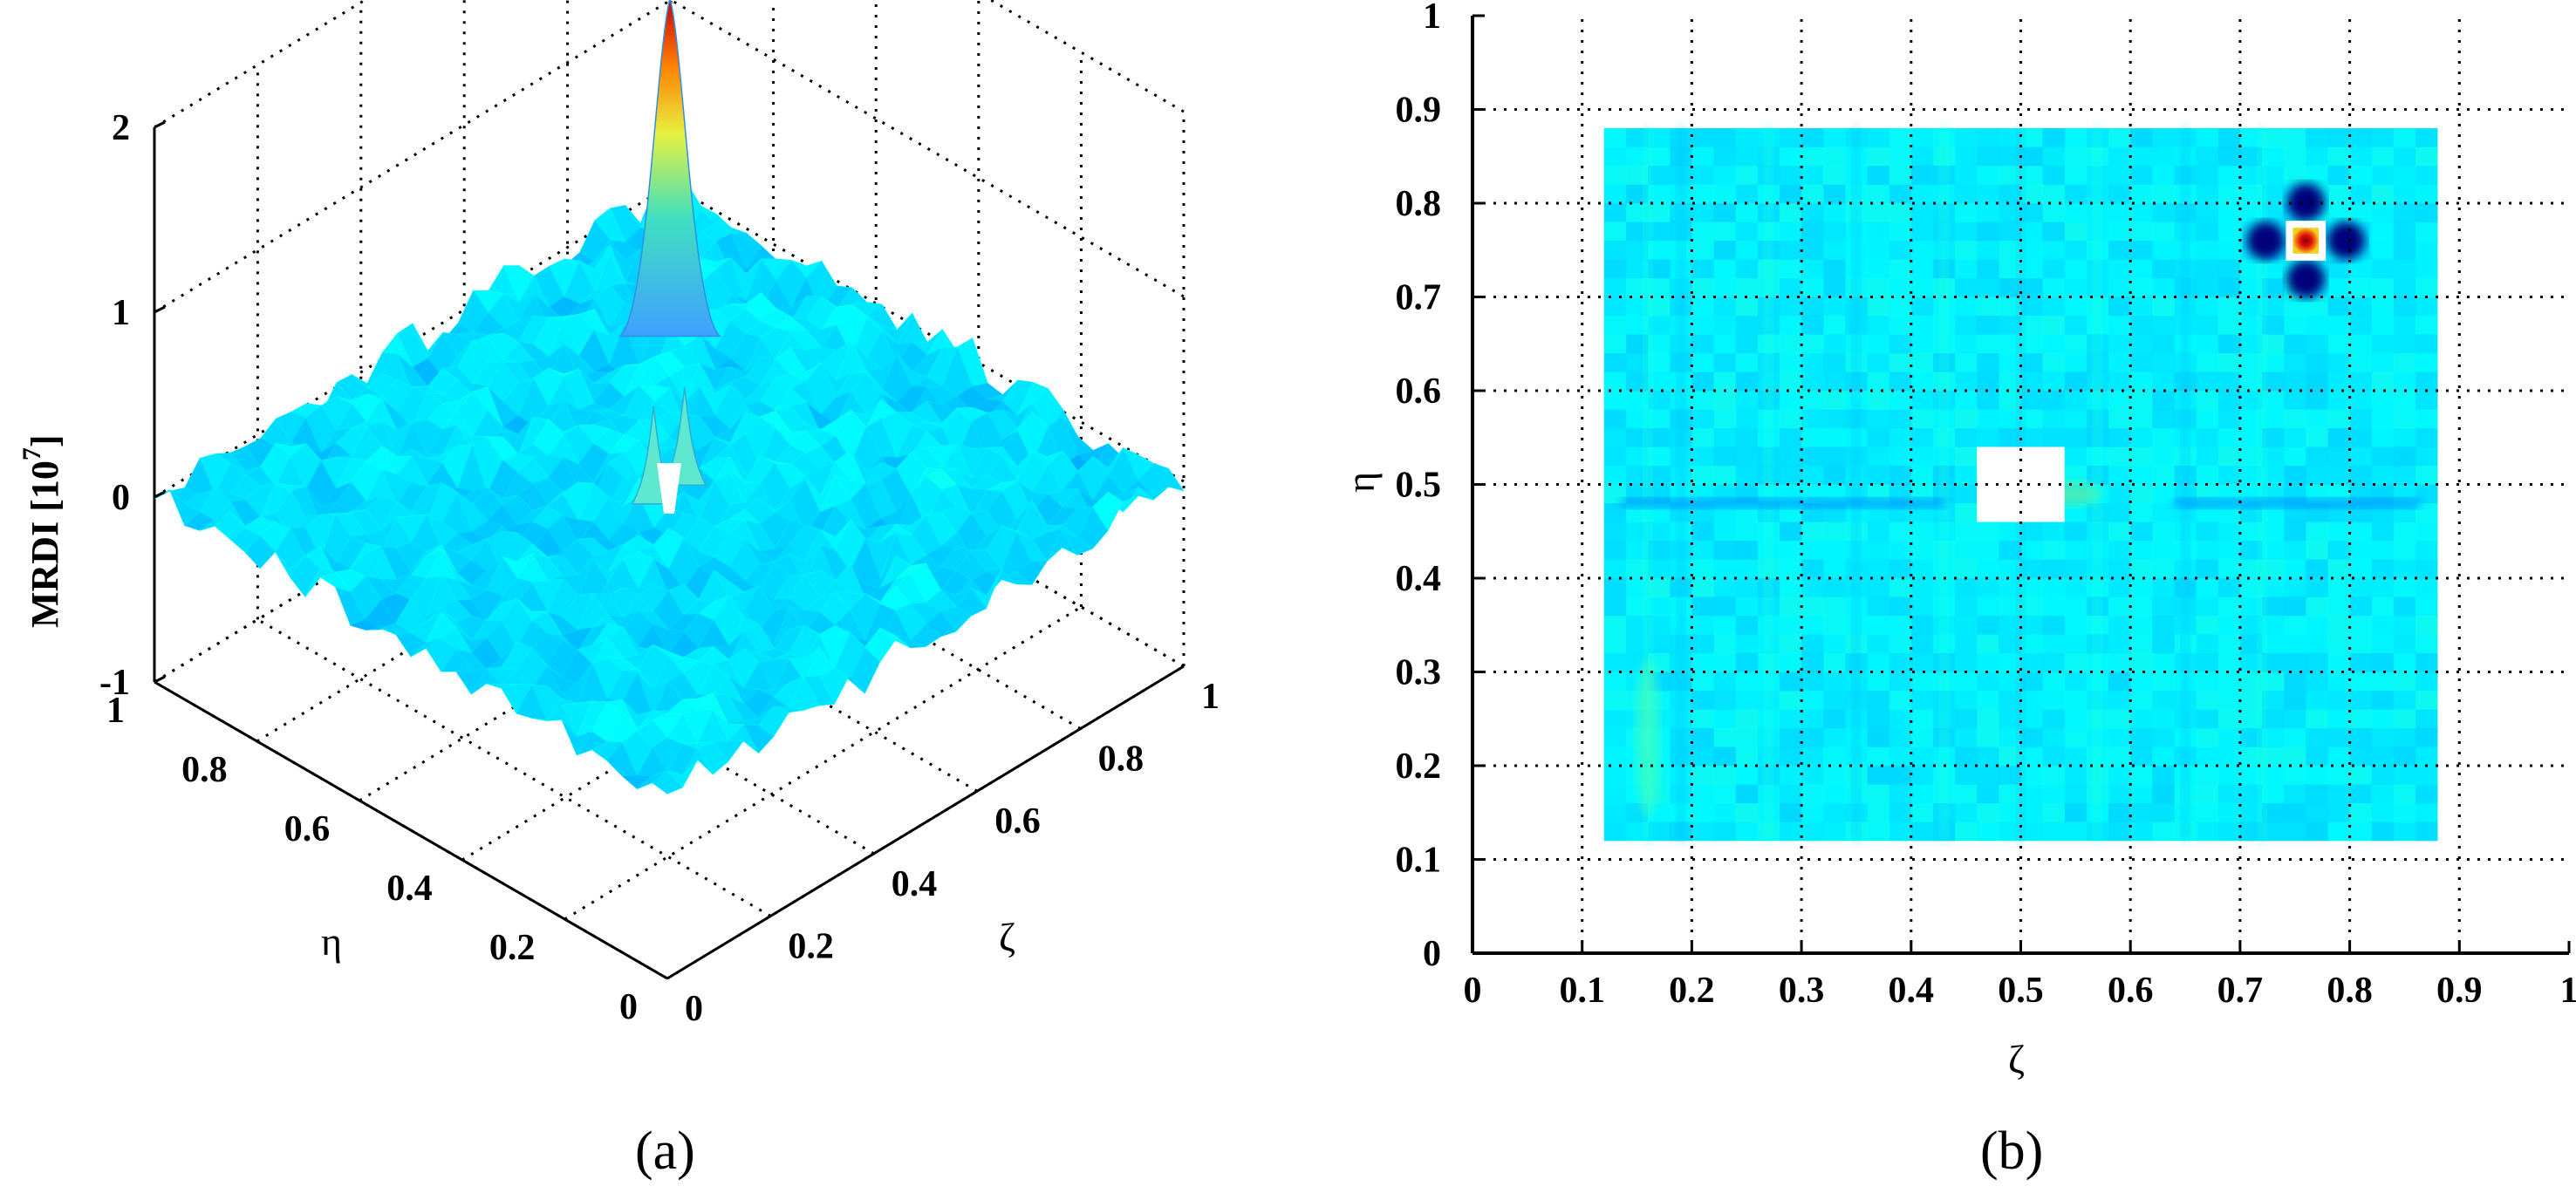 This screenshot has width=2576, height=1193. I want to click on wall-level-line, so click(927, 149).